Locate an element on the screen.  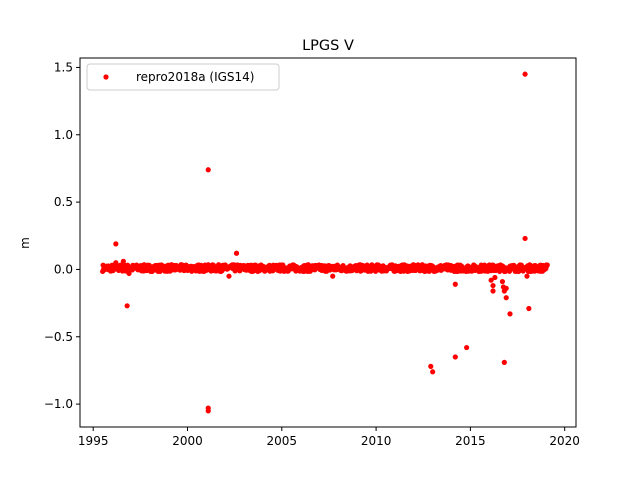
legend-box is located at coordinates (183, 77).